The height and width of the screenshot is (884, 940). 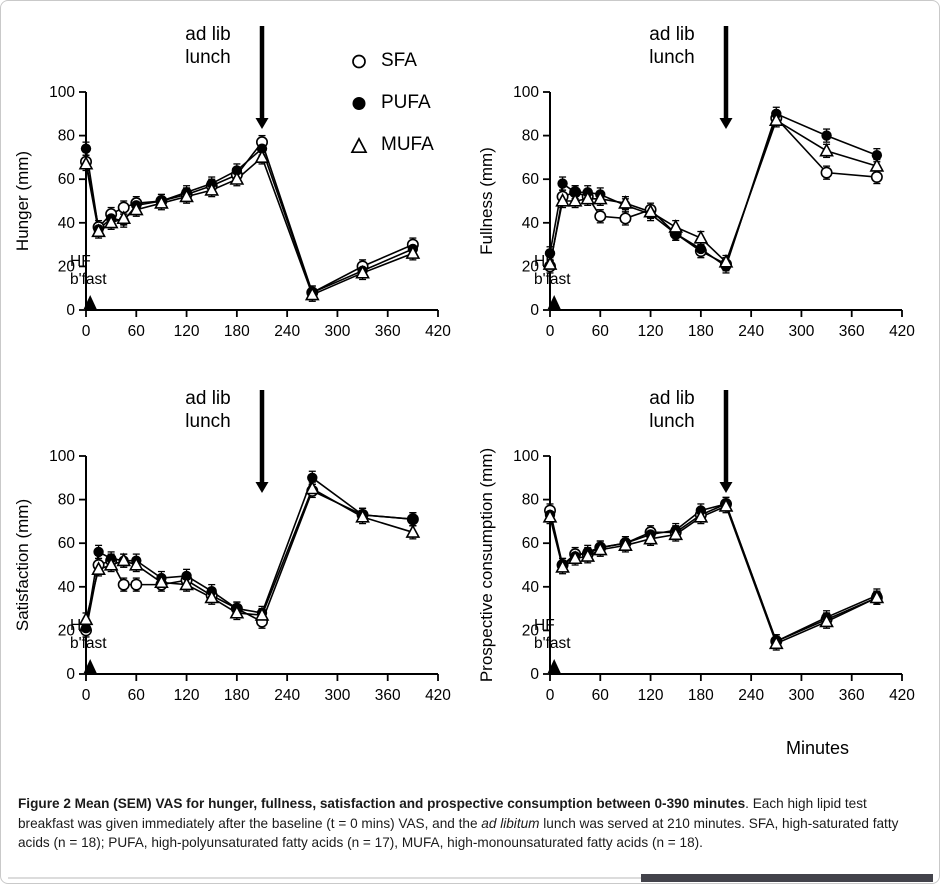 What do you see at coordinates (486, 201) in the screenshot?
I see `y-axis-label: Fullness (mm)` at bounding box center [486, 201].